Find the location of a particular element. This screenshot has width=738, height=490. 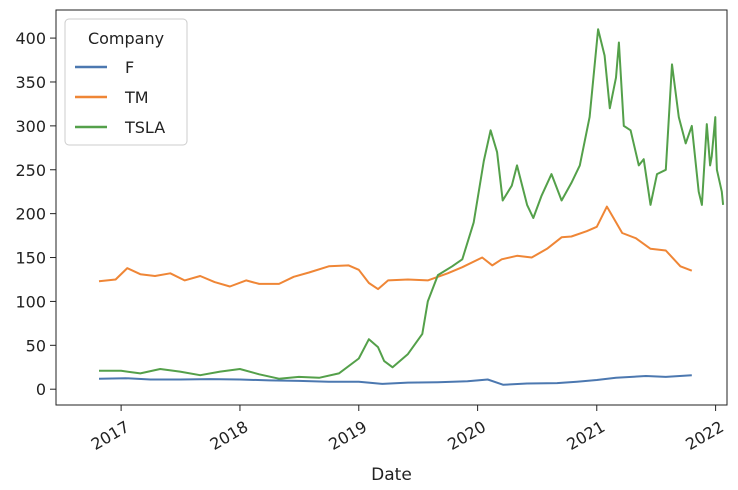

x-tick-label: 2022 is located at coordinates (704, 435).